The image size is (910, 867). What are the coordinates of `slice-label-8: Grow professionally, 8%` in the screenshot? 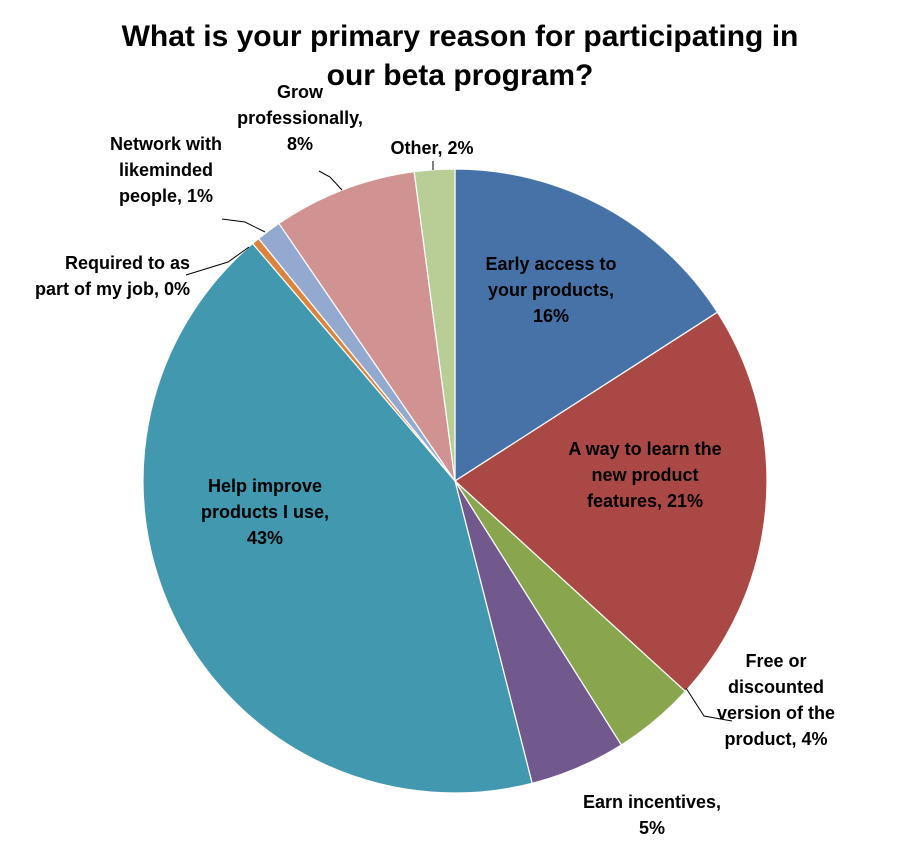 It's located at (300, 118).